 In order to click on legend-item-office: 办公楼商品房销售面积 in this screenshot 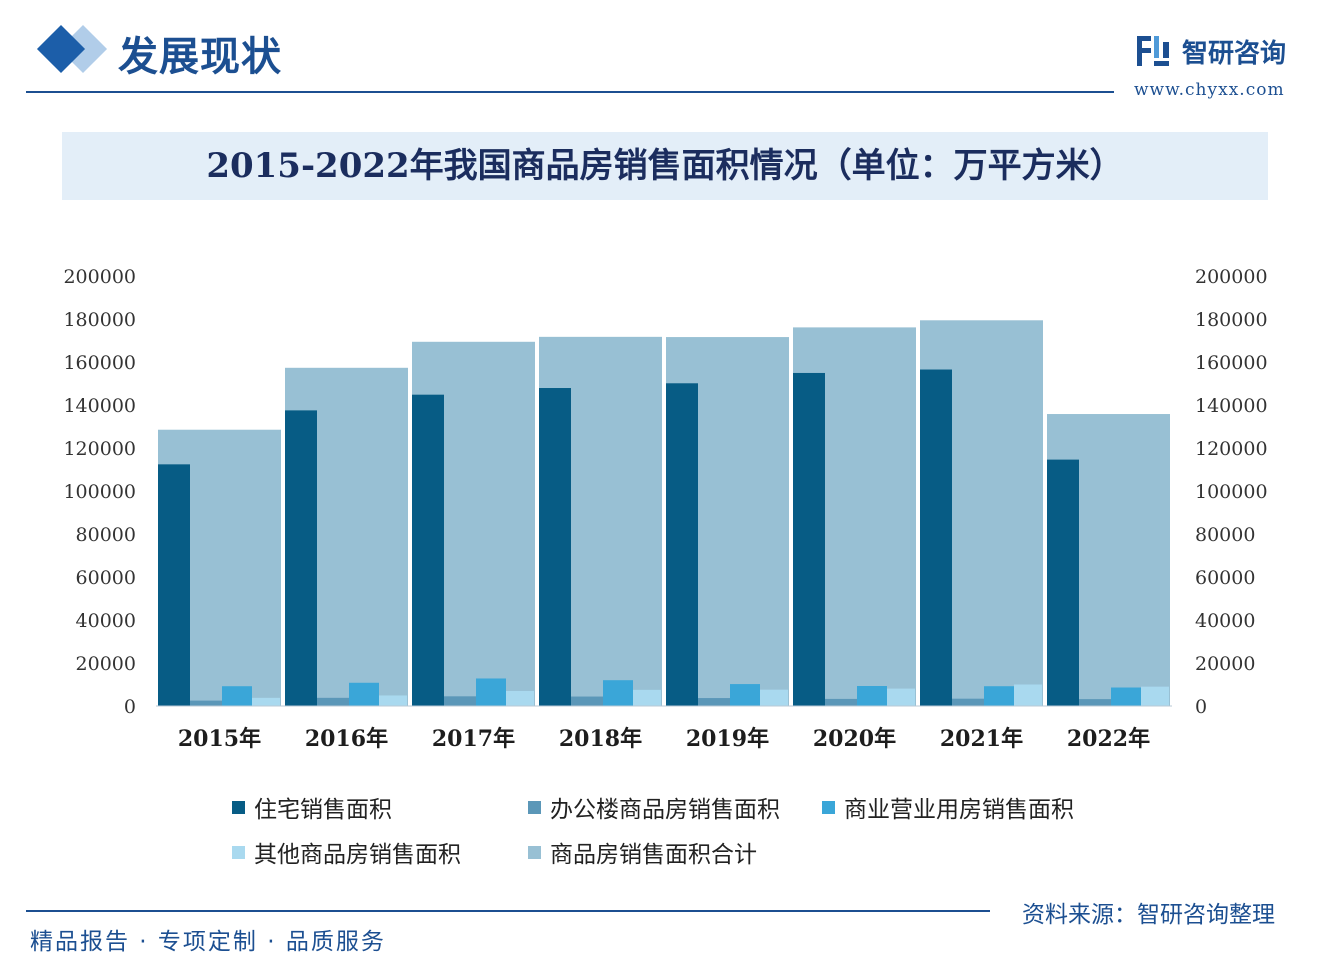, I will do `click(654, 807)`.